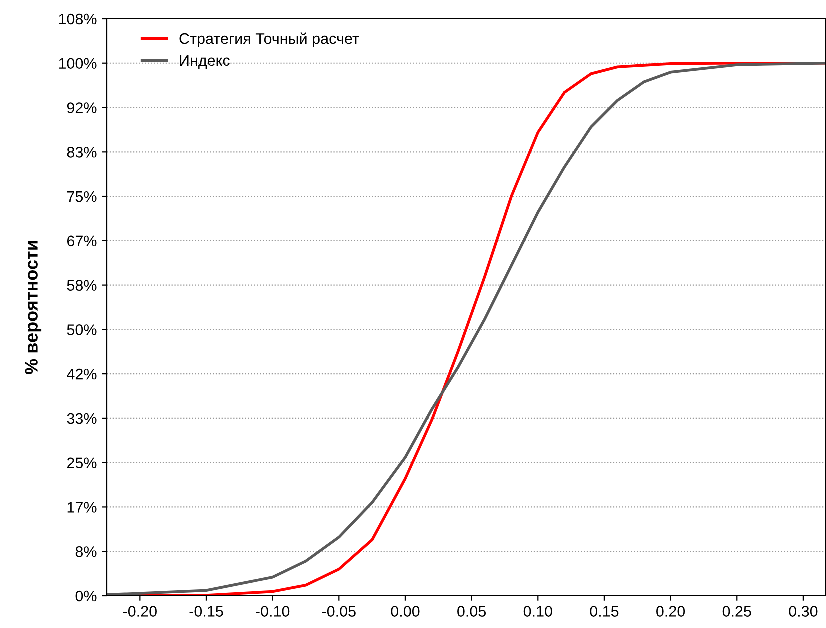  I want to click on x-tick-label: -0.15, so click(207, 611).